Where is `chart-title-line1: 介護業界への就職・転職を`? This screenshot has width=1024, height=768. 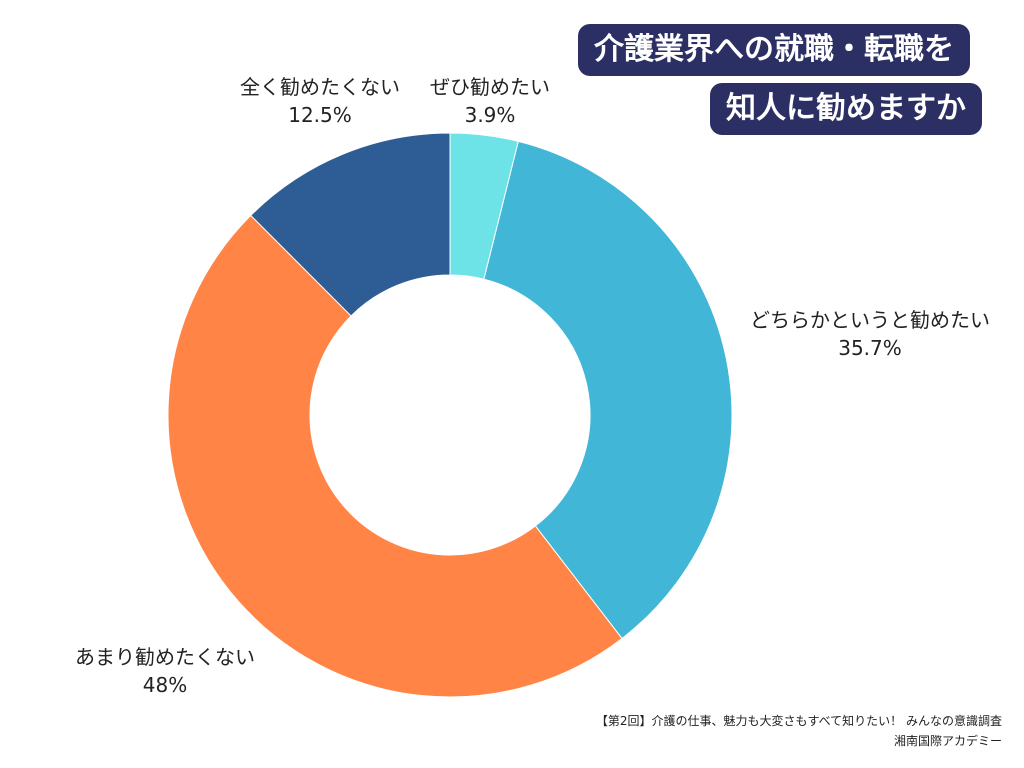 chart-title-line1: 介護業界への就職・転職を is located at coordinates (774, 50).